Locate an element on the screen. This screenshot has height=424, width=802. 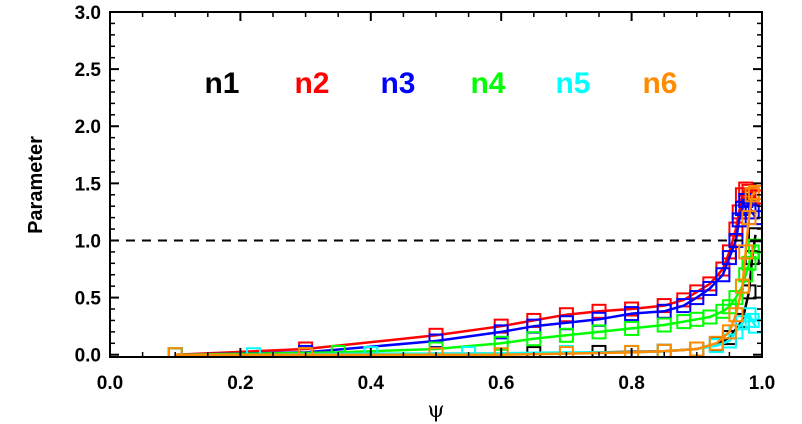
legend-entry-n3: n3 is located at coordinates (397, 83).